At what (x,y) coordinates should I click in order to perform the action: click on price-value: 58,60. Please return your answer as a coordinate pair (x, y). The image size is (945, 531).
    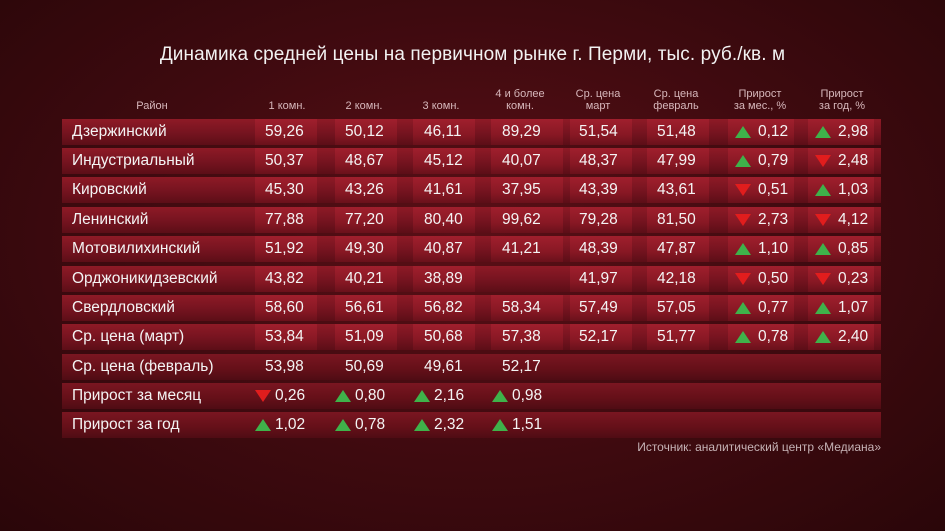
    Looking at the image, I should click on (284, 307).